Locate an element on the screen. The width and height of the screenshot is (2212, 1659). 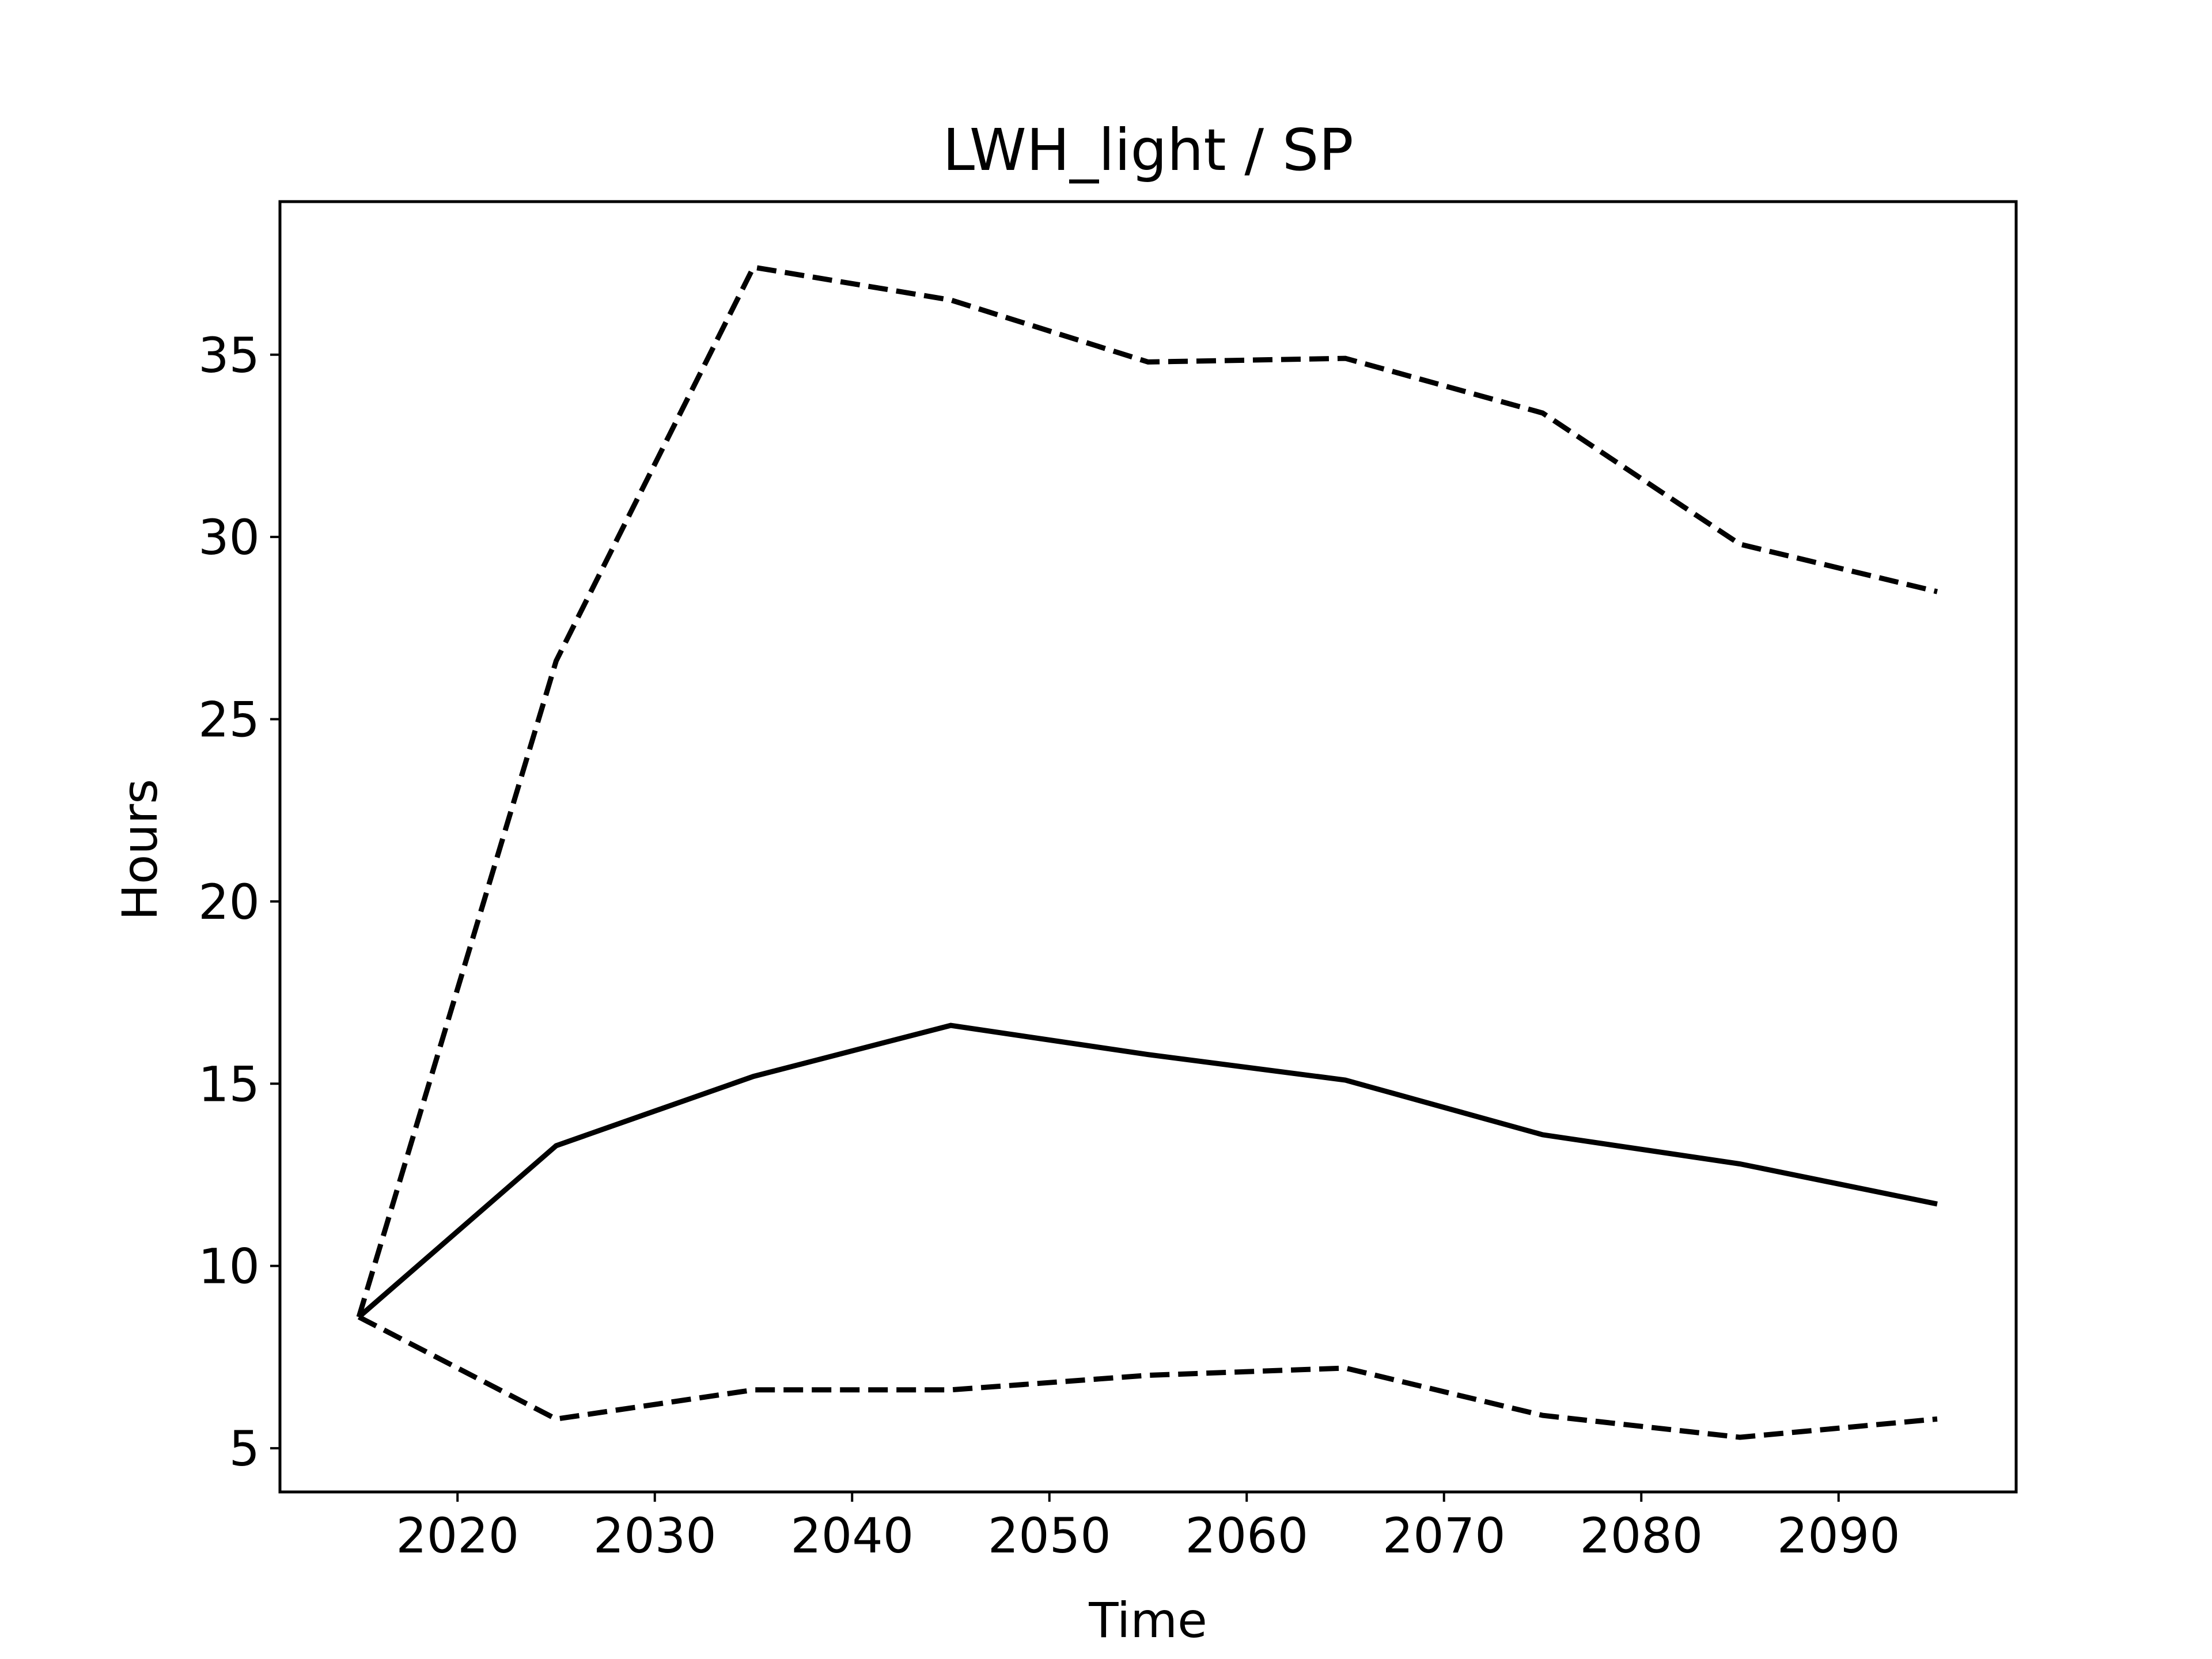
y-axis-label: Hours is located at coordinates (140, 850).